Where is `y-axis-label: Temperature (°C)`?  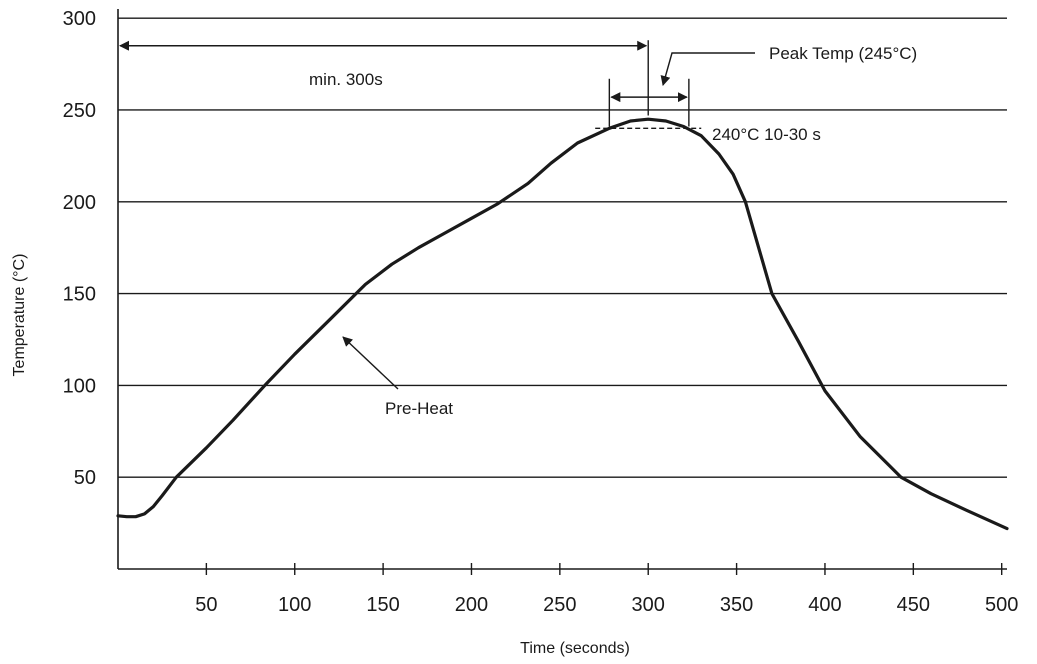 y-axis-label: Temperature (°C) is located at coordinates (19, 315).